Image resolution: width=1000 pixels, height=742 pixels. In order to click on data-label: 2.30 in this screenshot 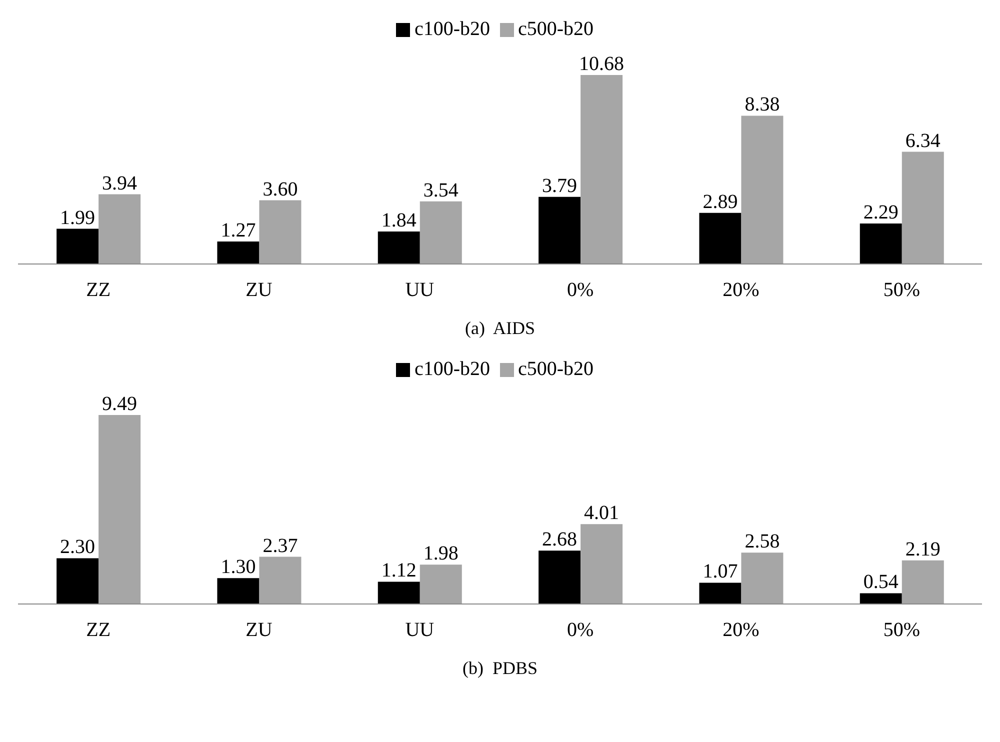, I will do `click(78, 547)`.